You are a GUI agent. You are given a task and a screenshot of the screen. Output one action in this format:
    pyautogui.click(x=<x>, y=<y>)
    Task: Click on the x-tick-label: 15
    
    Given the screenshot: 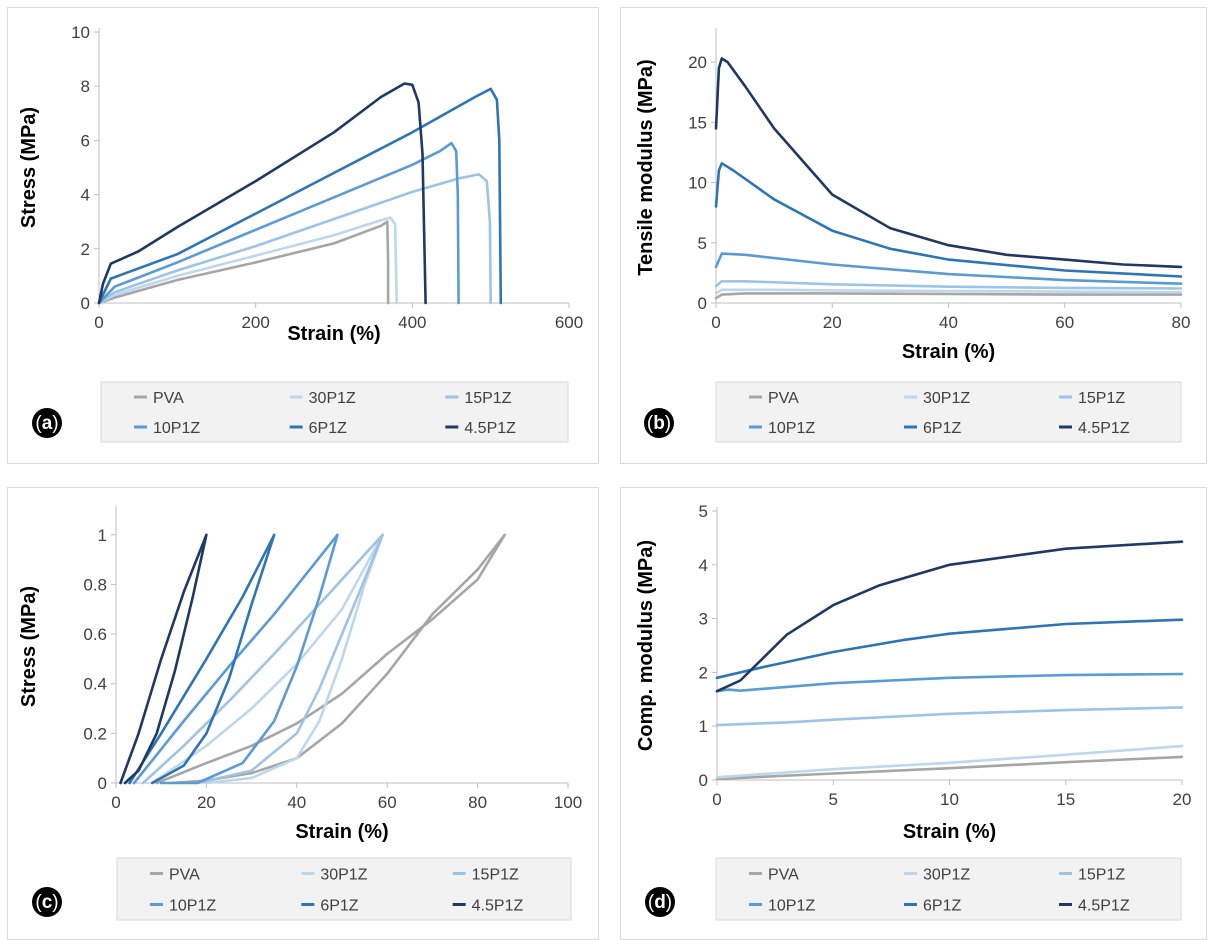 What is the action you would take?
    pyautogui.click(x=1065, y=799)
    